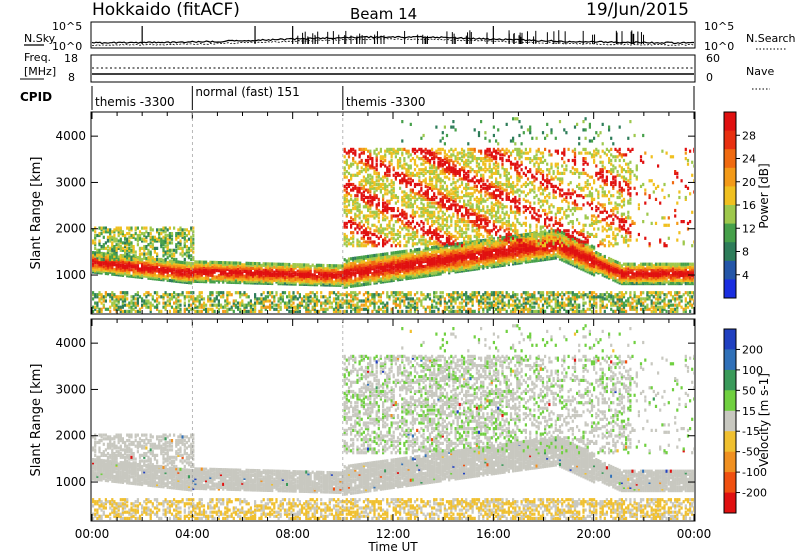 The width and height of the screenshot is (800, 554). Describe the element at coordinates (247, 92) in the screenshot. I see `cpid-segment-label: normal (fast) 151` at that location.